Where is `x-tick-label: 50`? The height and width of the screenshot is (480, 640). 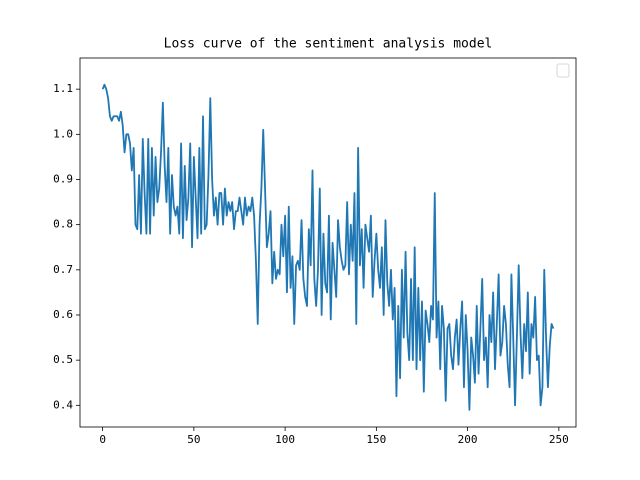
x-tick-label: 50 is located at coordinates (193, 439).